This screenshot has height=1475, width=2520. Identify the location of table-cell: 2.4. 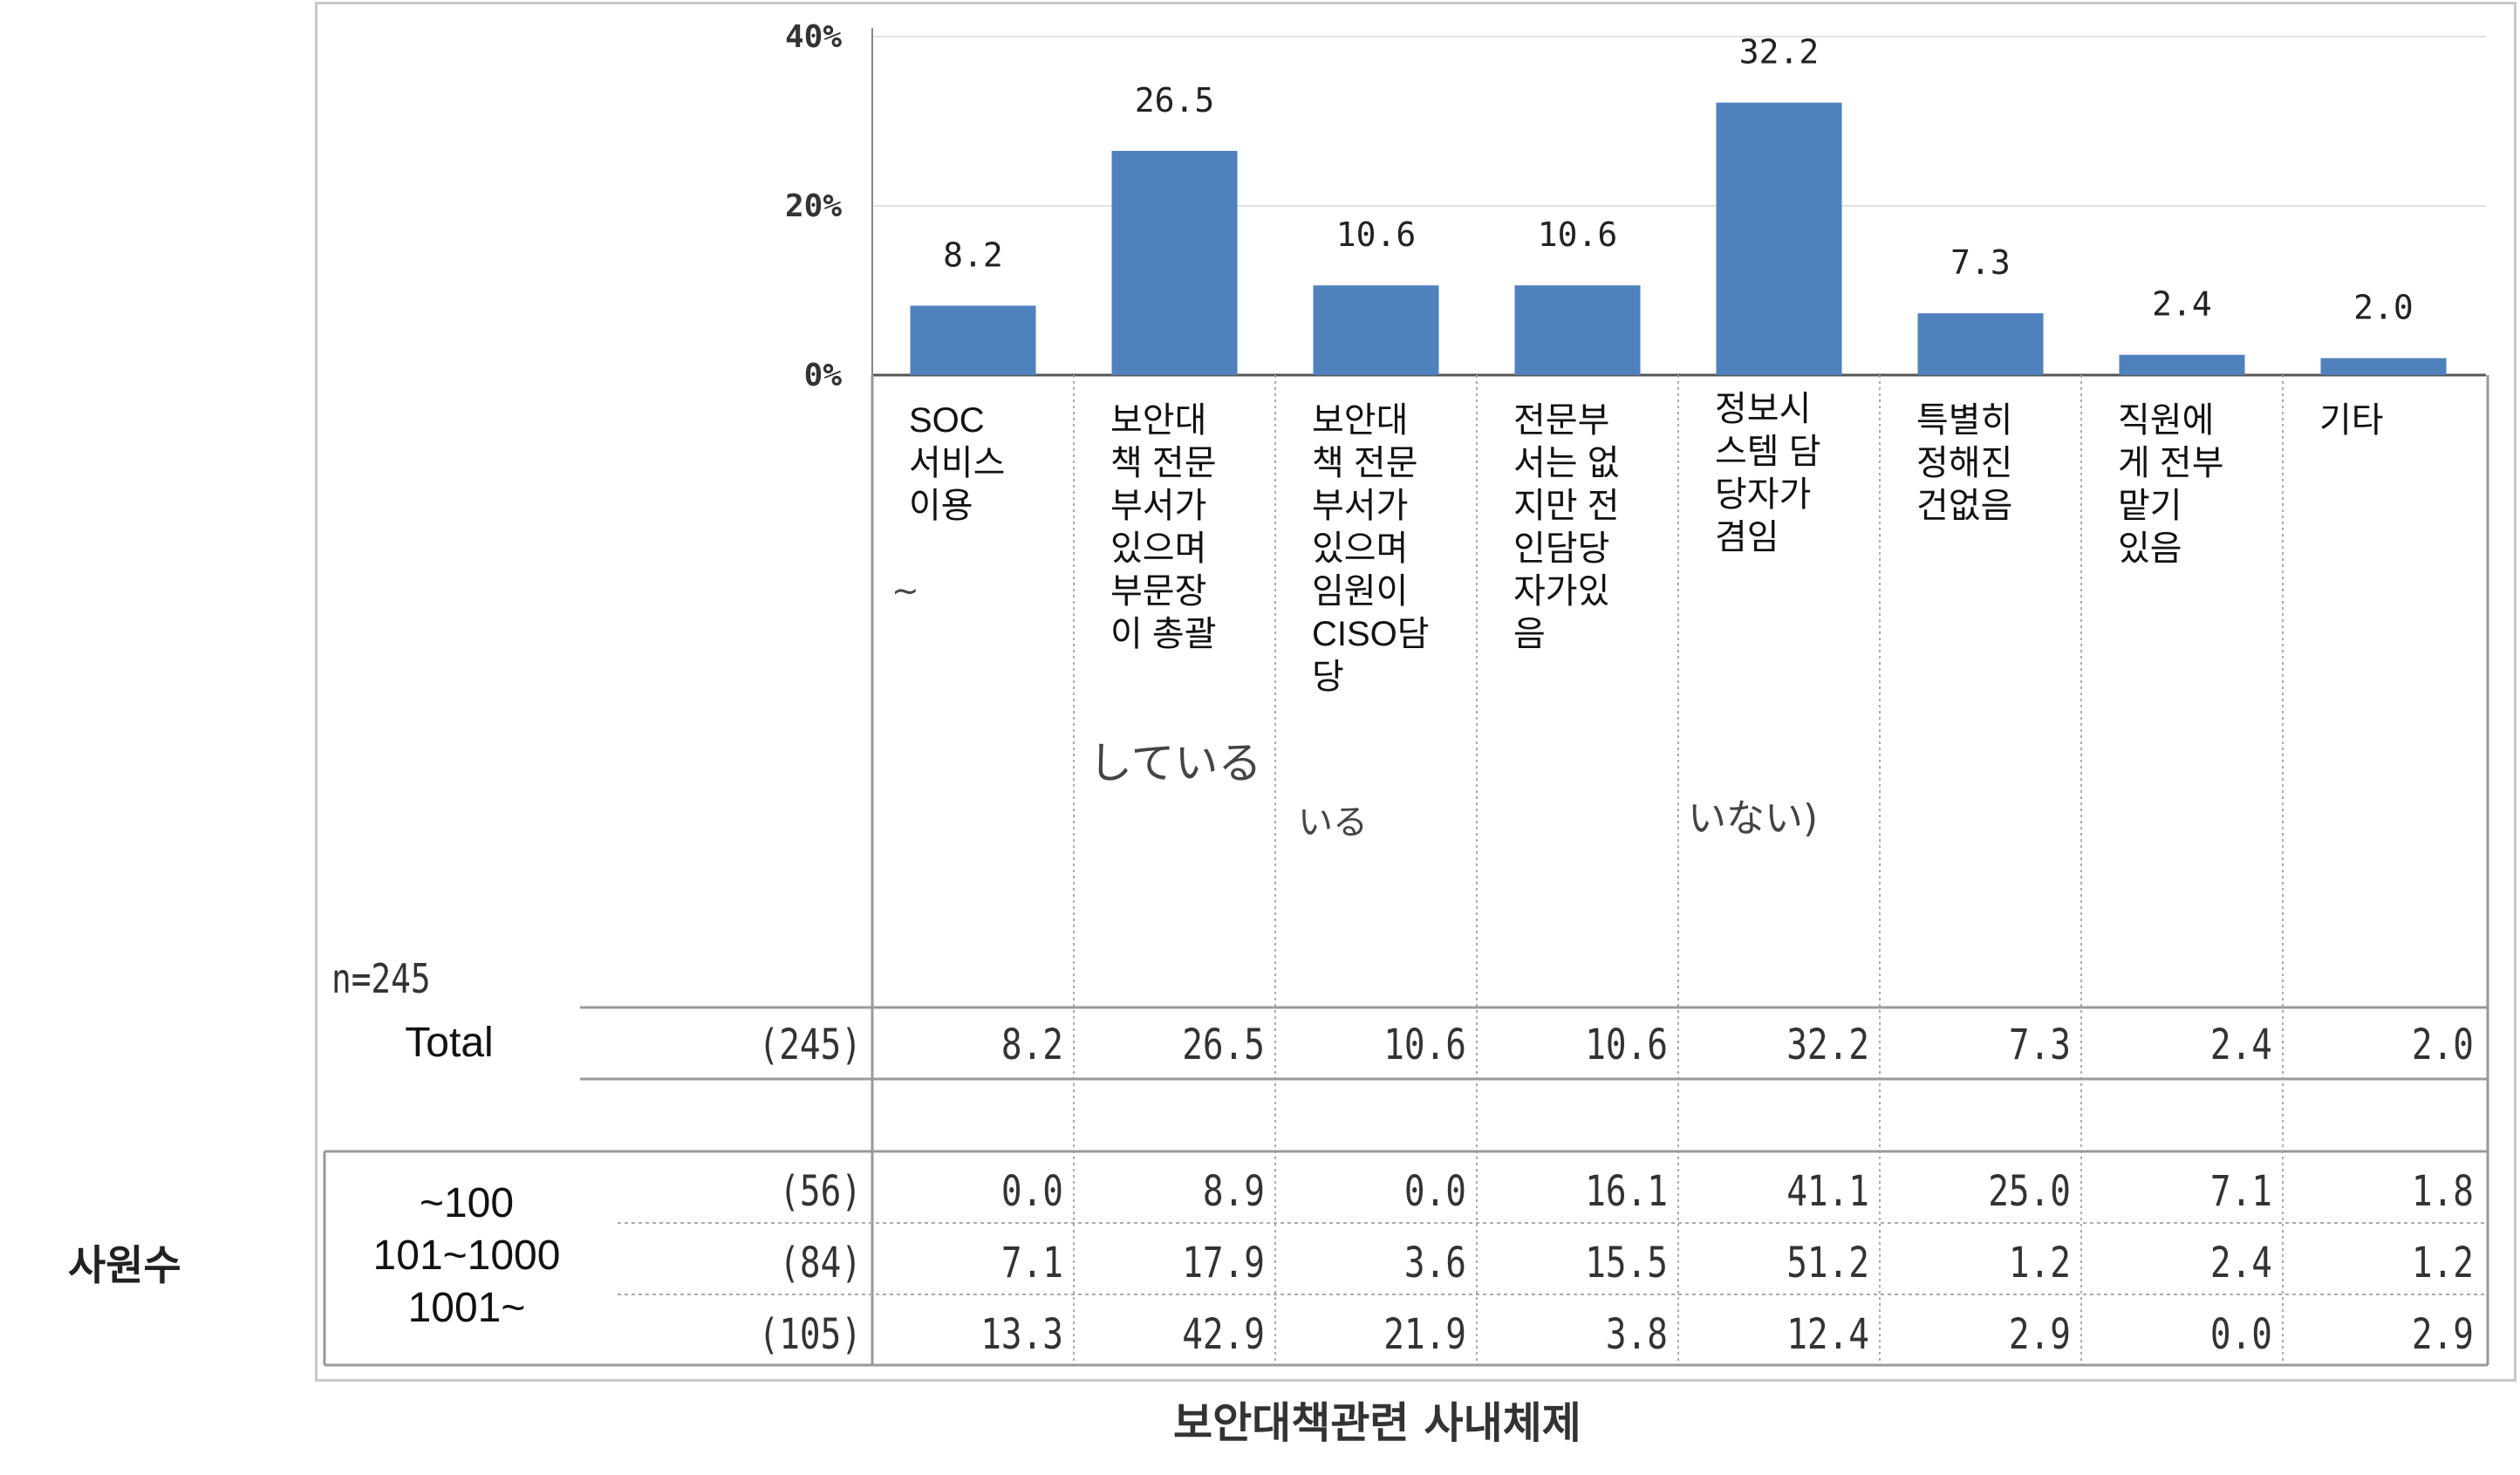
(2240, 1263).